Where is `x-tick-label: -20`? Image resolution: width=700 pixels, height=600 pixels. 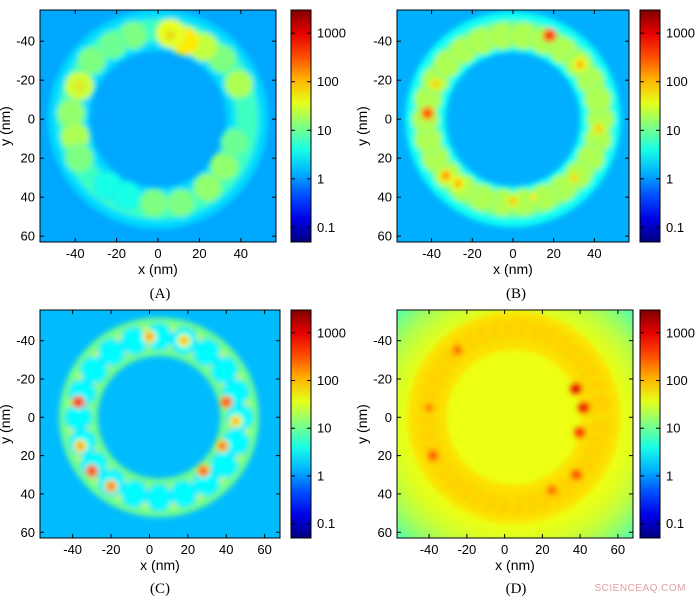 x-tick-label: -20 is located at coordinates (466, 549).